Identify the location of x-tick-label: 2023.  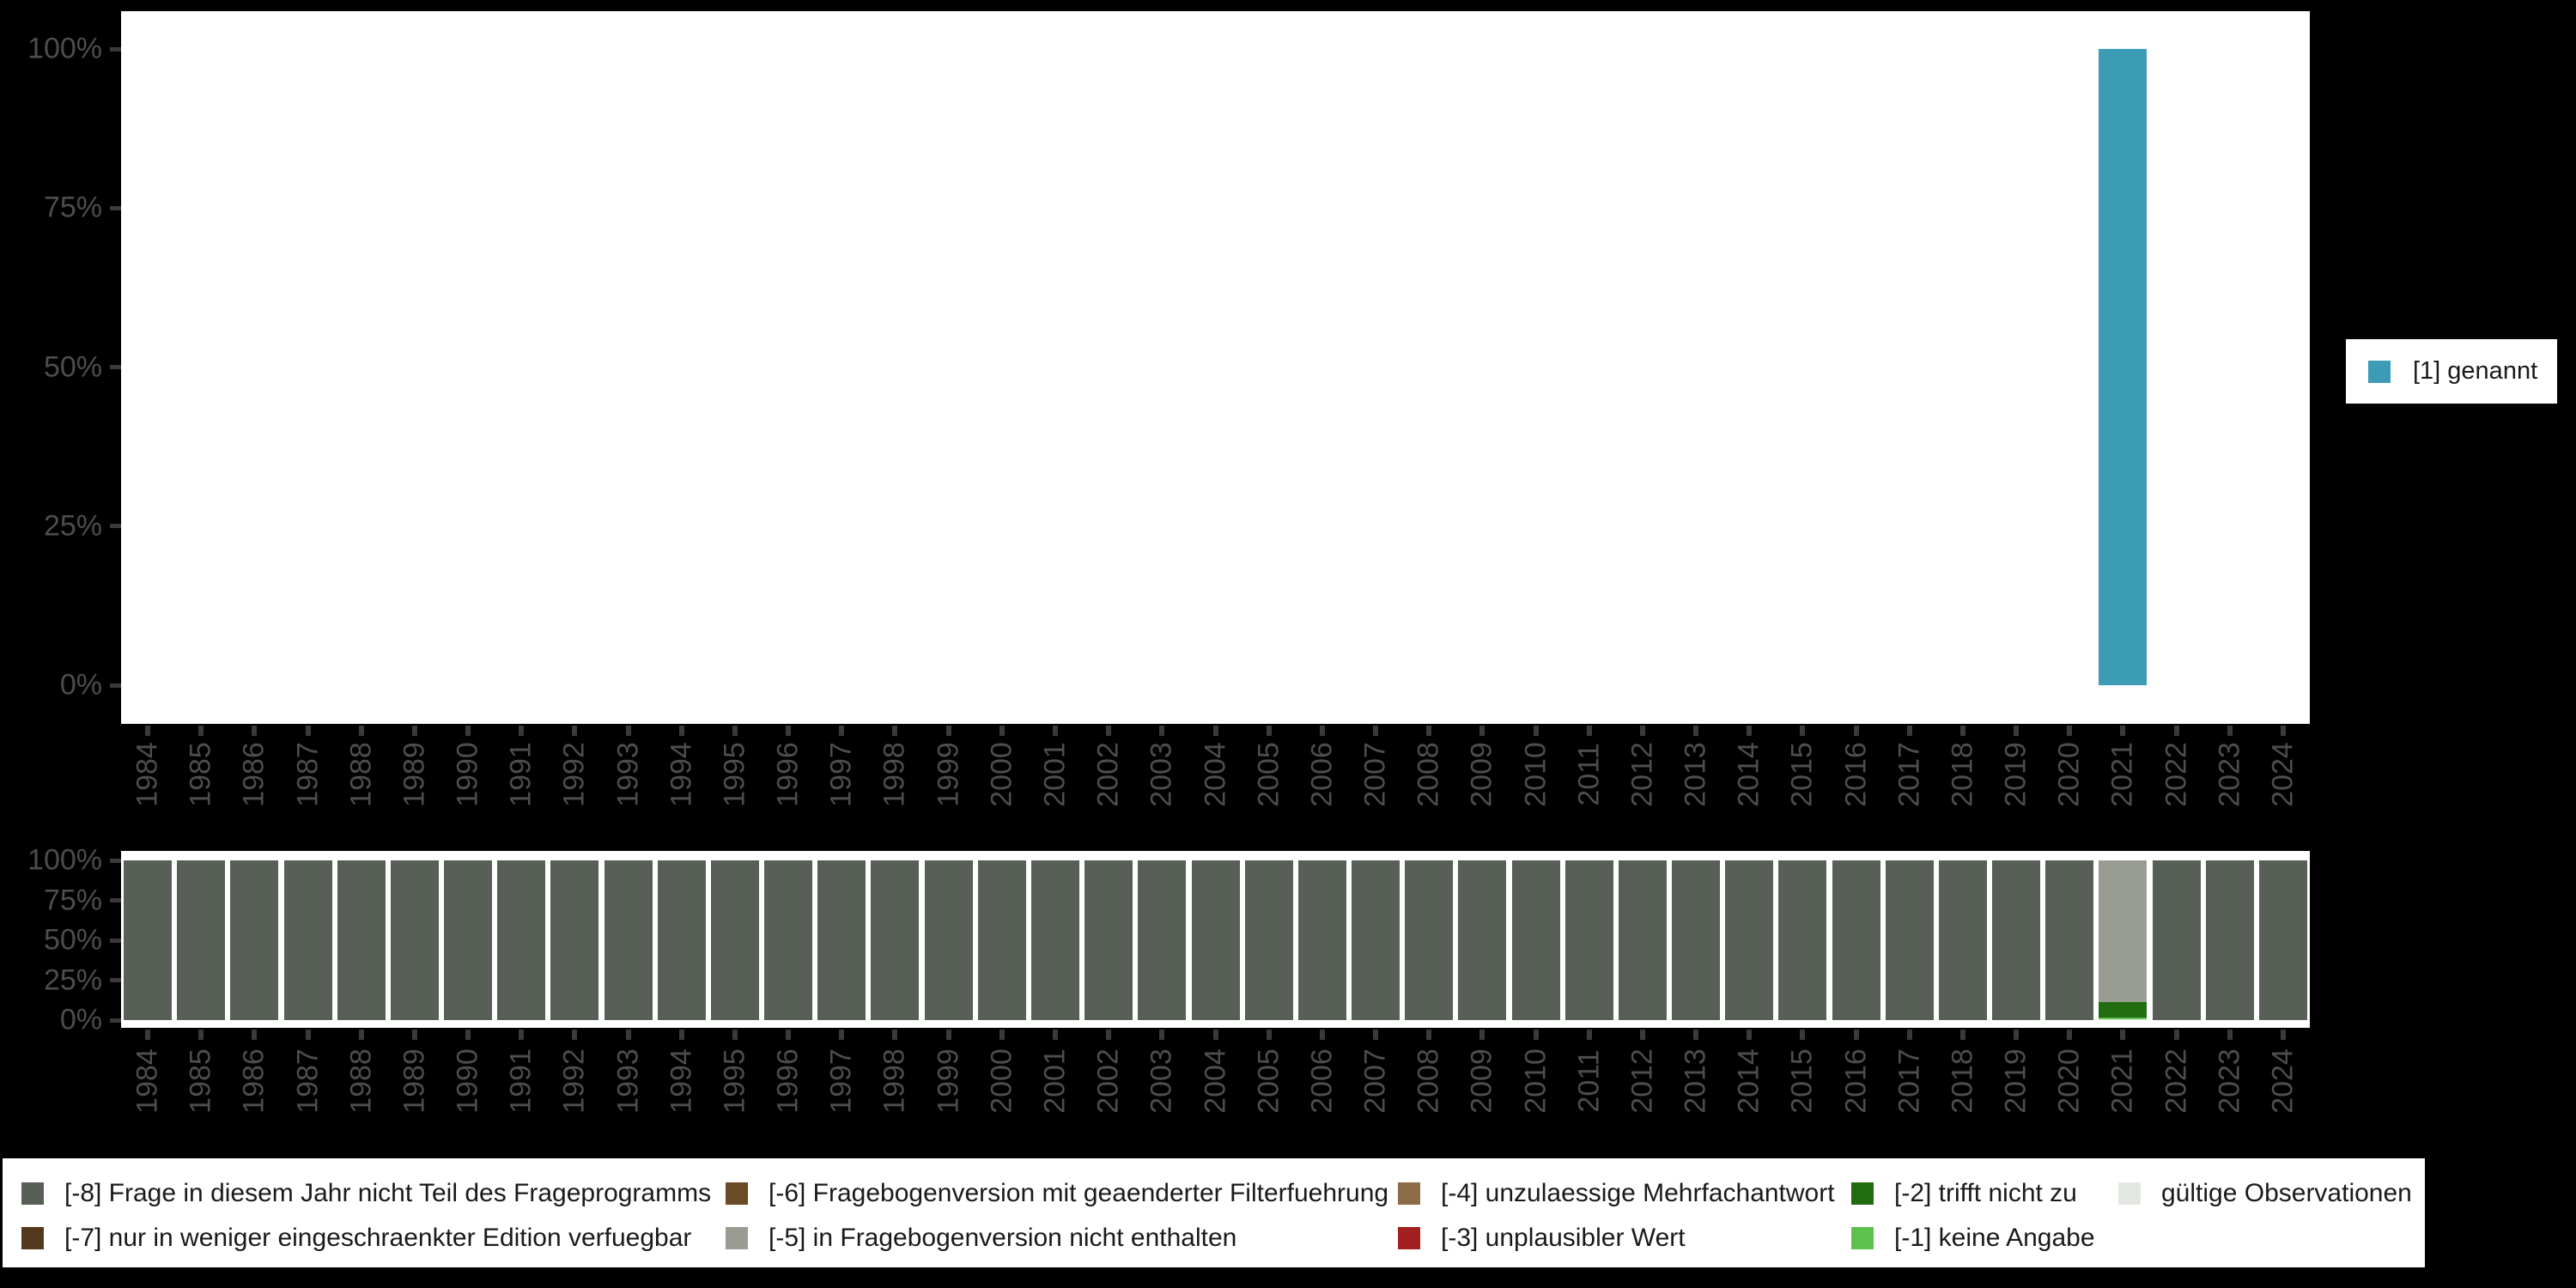
(2229, 1081).